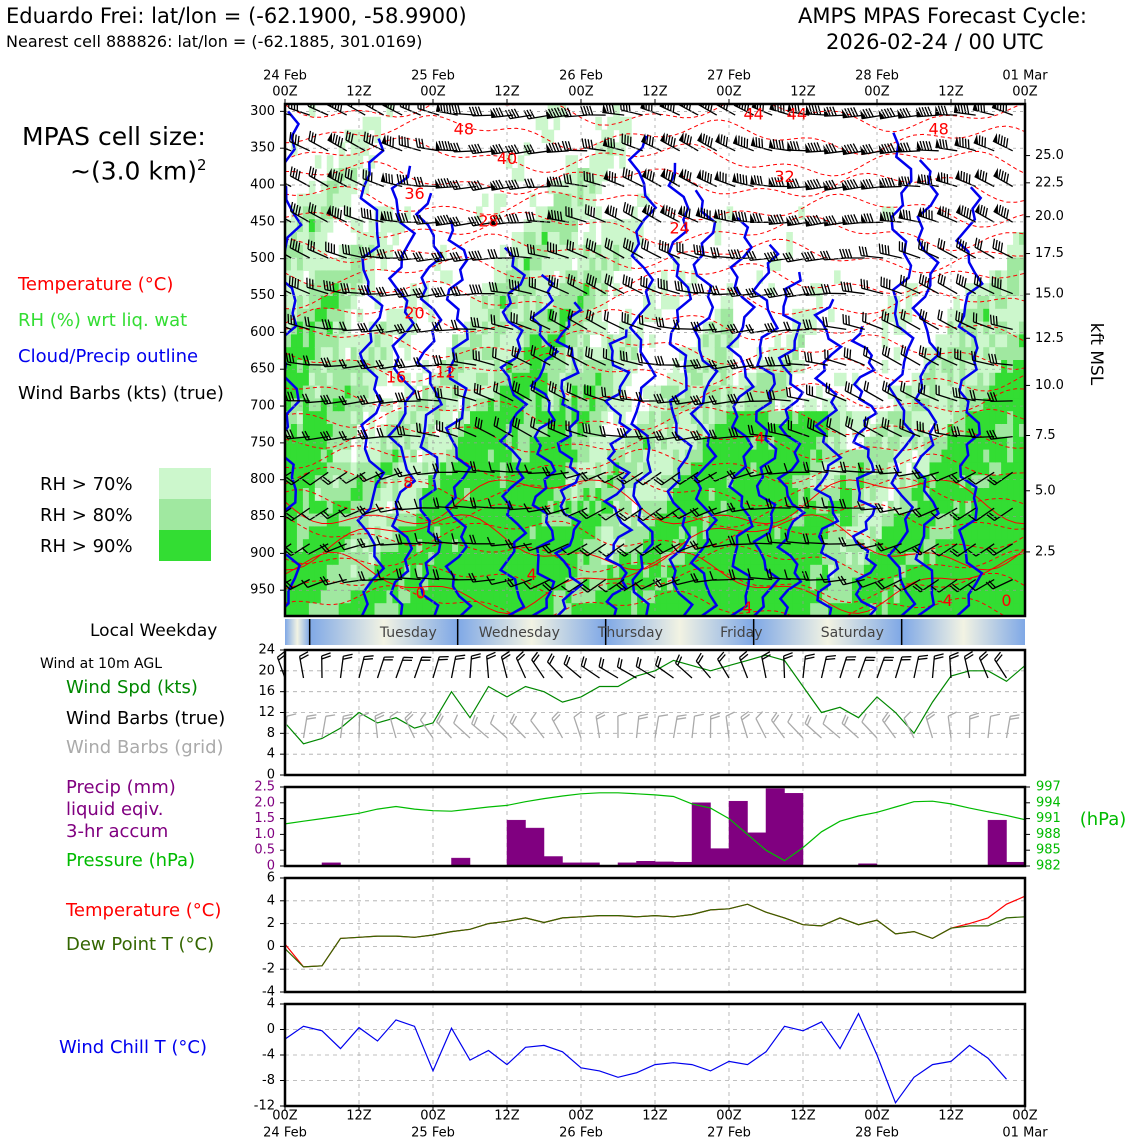 The width and height of the screenshot is (1140, 1140). I want to click on model-cycle-line1: AMPS MPAS Forecast Cycle:, so click(942, 16).